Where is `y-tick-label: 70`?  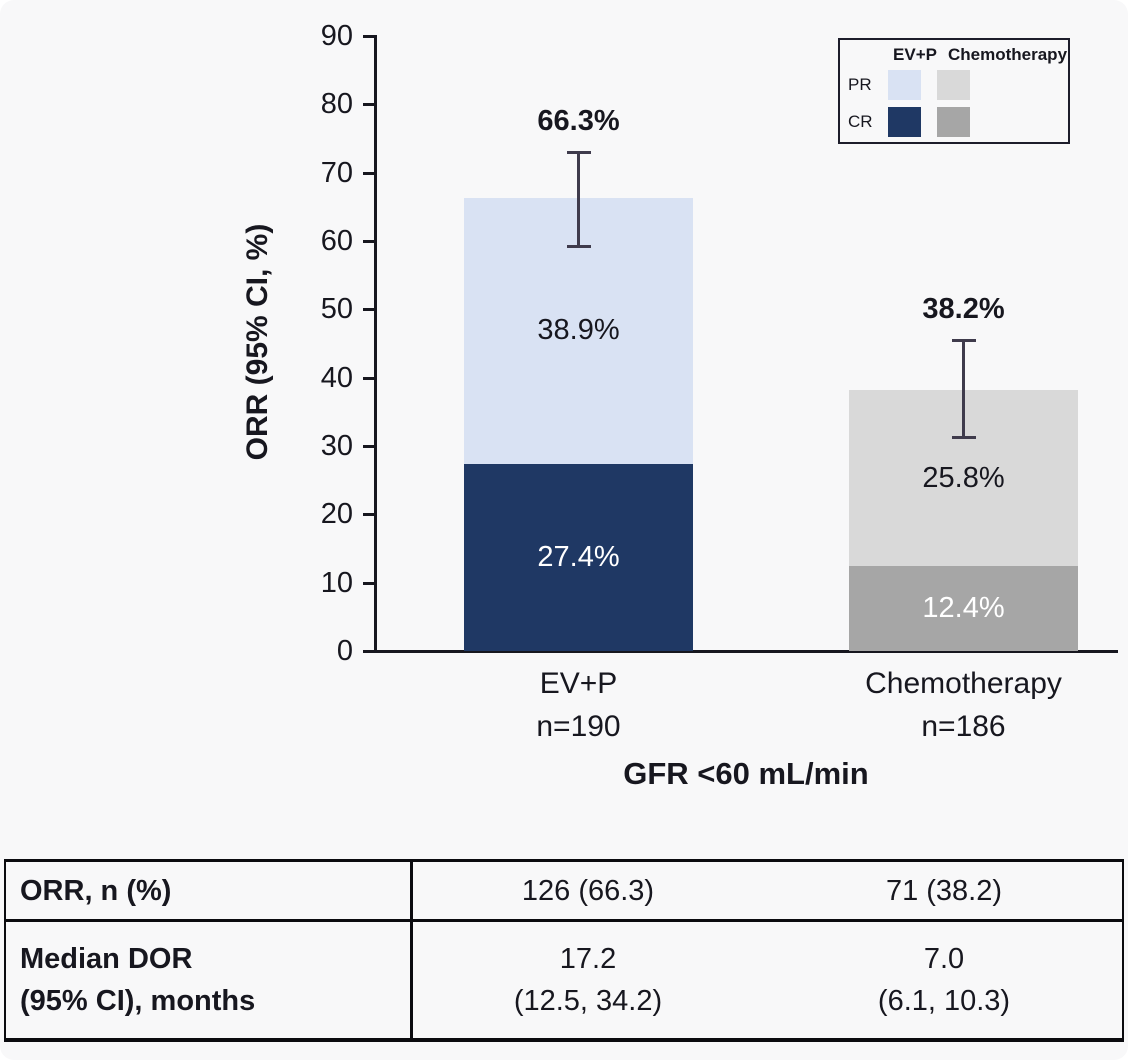 y-tick-label: 70 is located at coordinates (336, 172).